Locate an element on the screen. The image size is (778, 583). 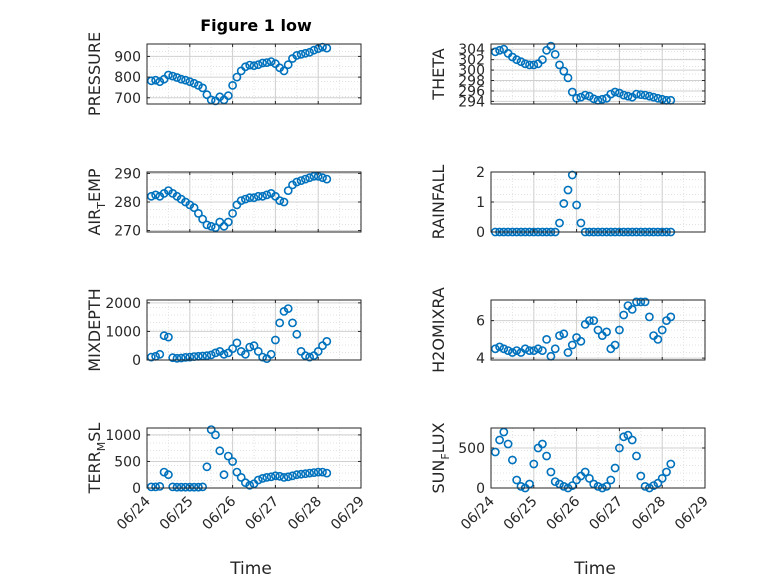
y-tick-label: 298 is located at coordinates (471, 82).